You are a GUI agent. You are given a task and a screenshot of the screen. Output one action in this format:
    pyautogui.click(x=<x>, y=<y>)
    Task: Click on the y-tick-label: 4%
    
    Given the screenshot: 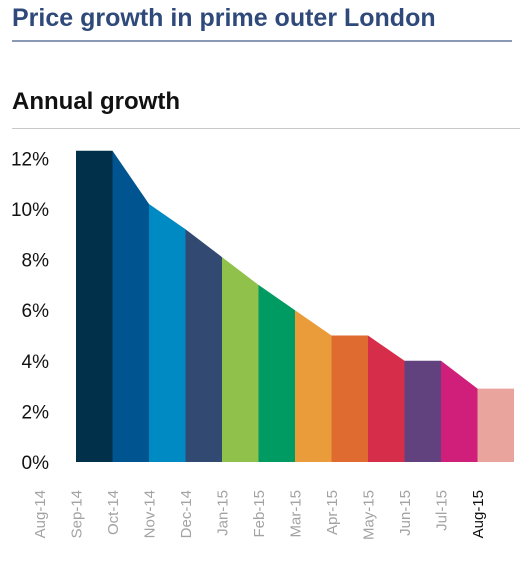 What is the action you would take?
    pyautogui.click(x=36, y=362)
    